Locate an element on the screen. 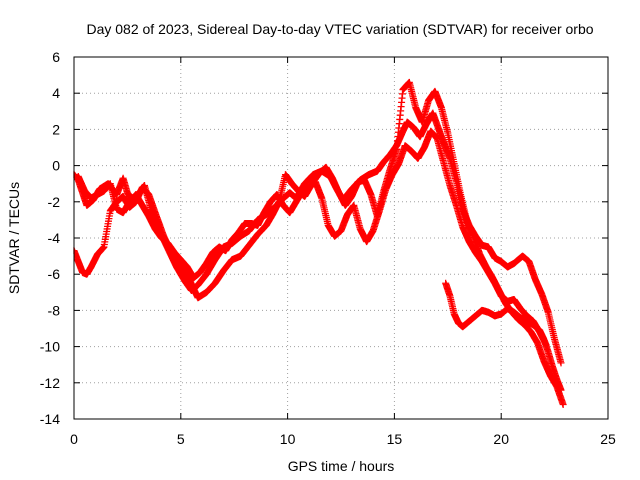 The height and width of the screenshot is (480, 640). x-tick-label: 5 is located at coordinates (181, 439).